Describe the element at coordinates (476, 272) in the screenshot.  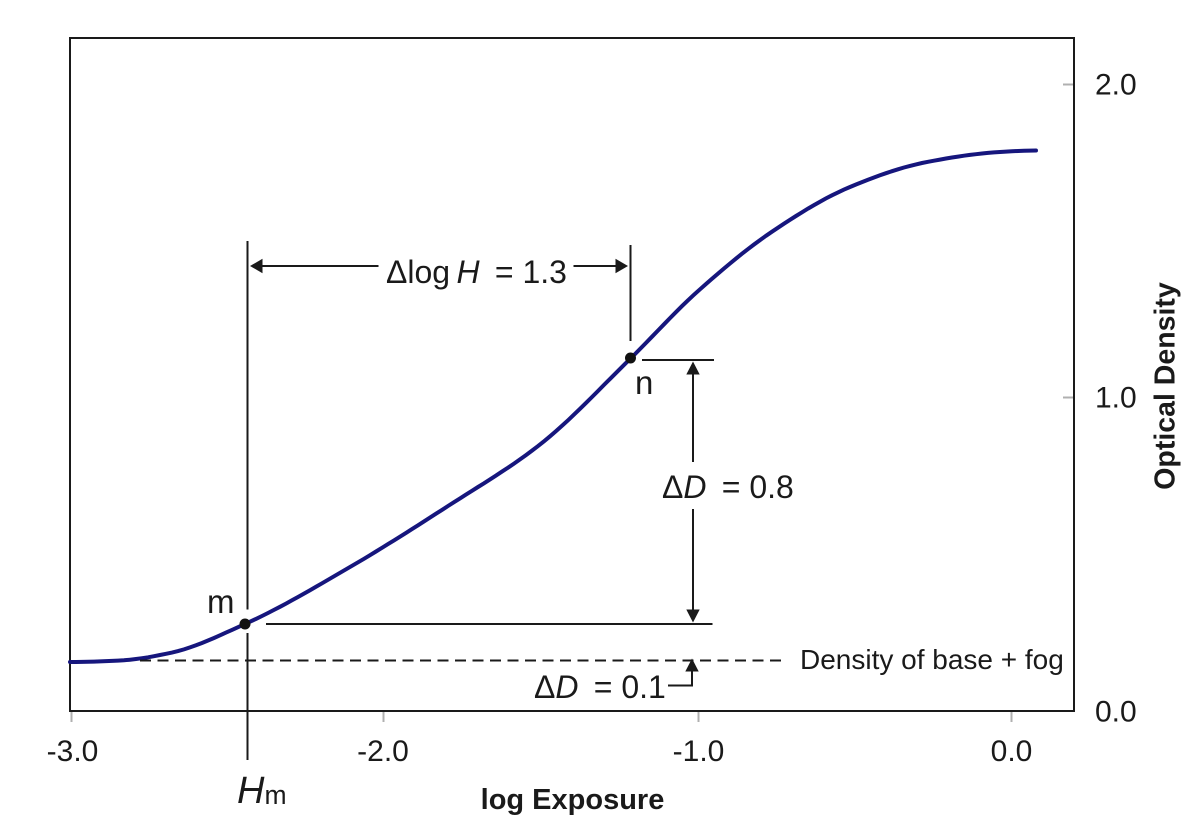
I see `svg-text: Δlog H = 1.3` at that location.